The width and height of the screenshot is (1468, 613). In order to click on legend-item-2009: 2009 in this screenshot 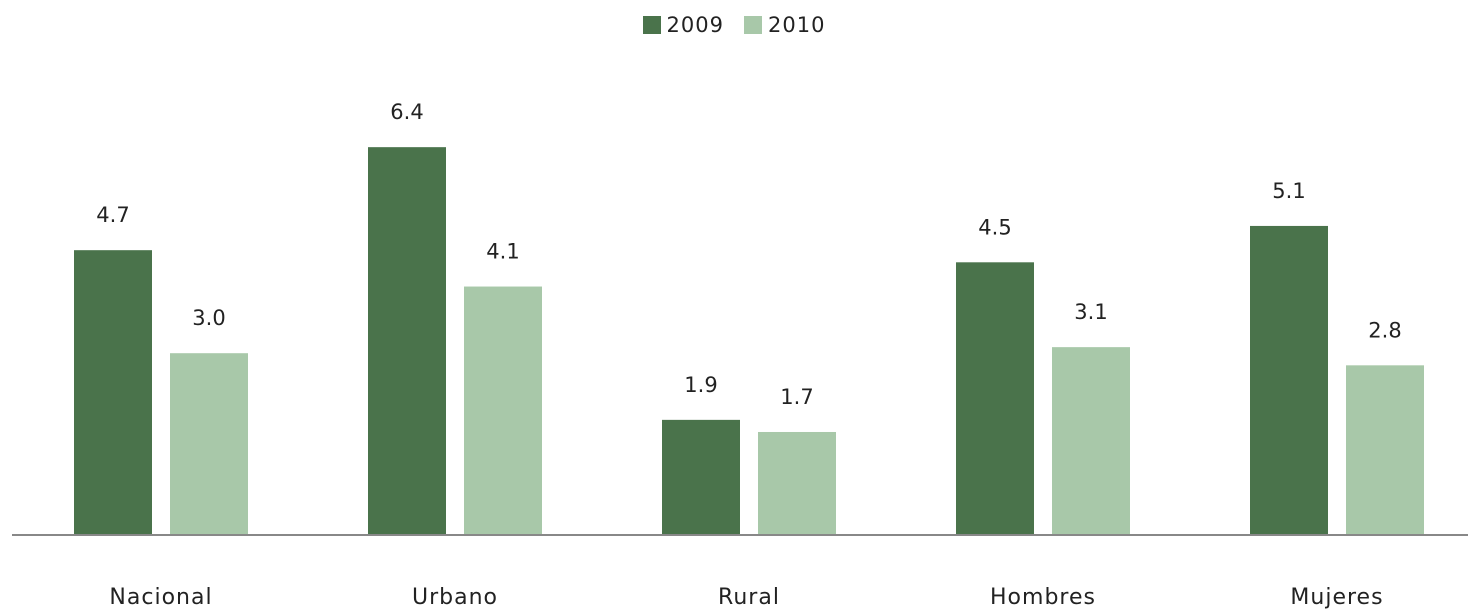, I will do `click(683, 25)`.